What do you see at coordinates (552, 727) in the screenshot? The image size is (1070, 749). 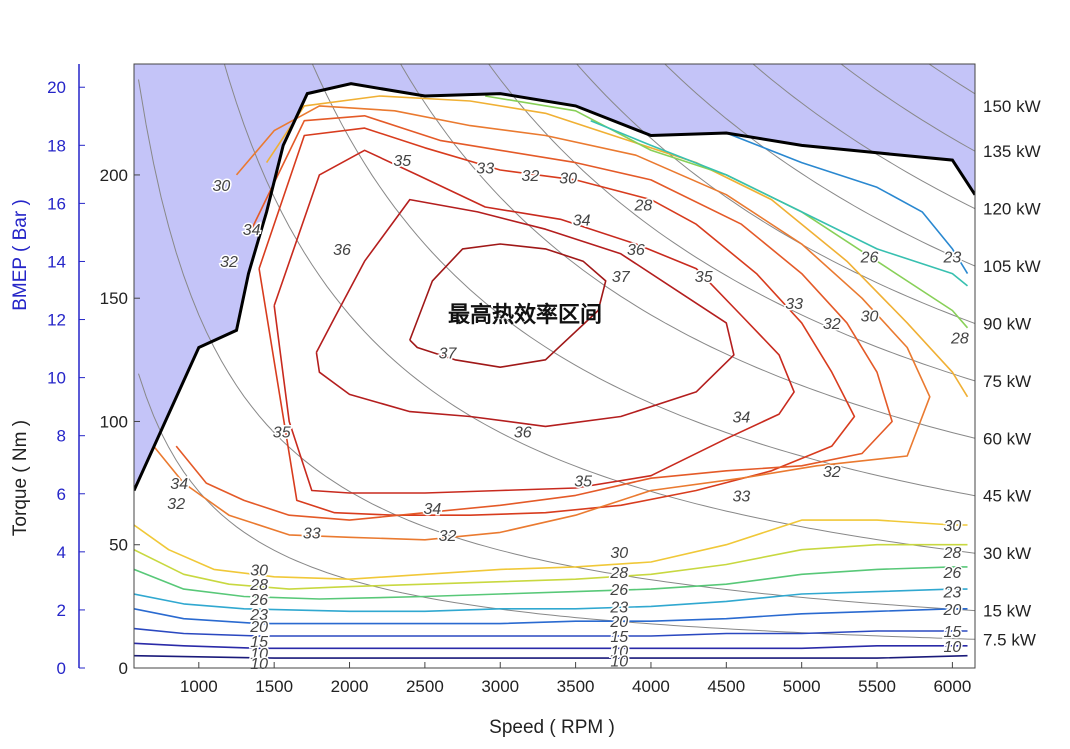 I see `x-axis-label: Speed ( RPM )` at bounding box center [552, 727].